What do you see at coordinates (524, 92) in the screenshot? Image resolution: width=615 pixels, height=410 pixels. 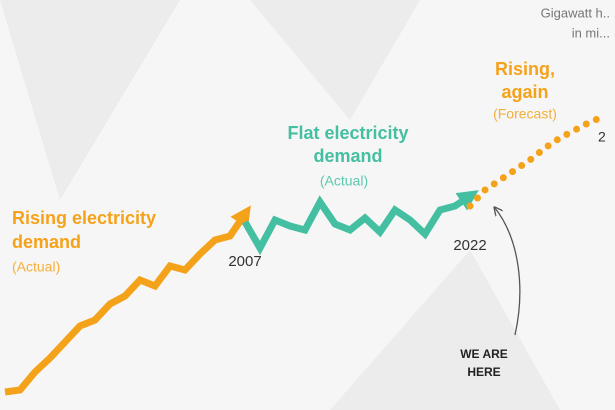 I see `annotation-title: again` at bounding box center [524, 92].